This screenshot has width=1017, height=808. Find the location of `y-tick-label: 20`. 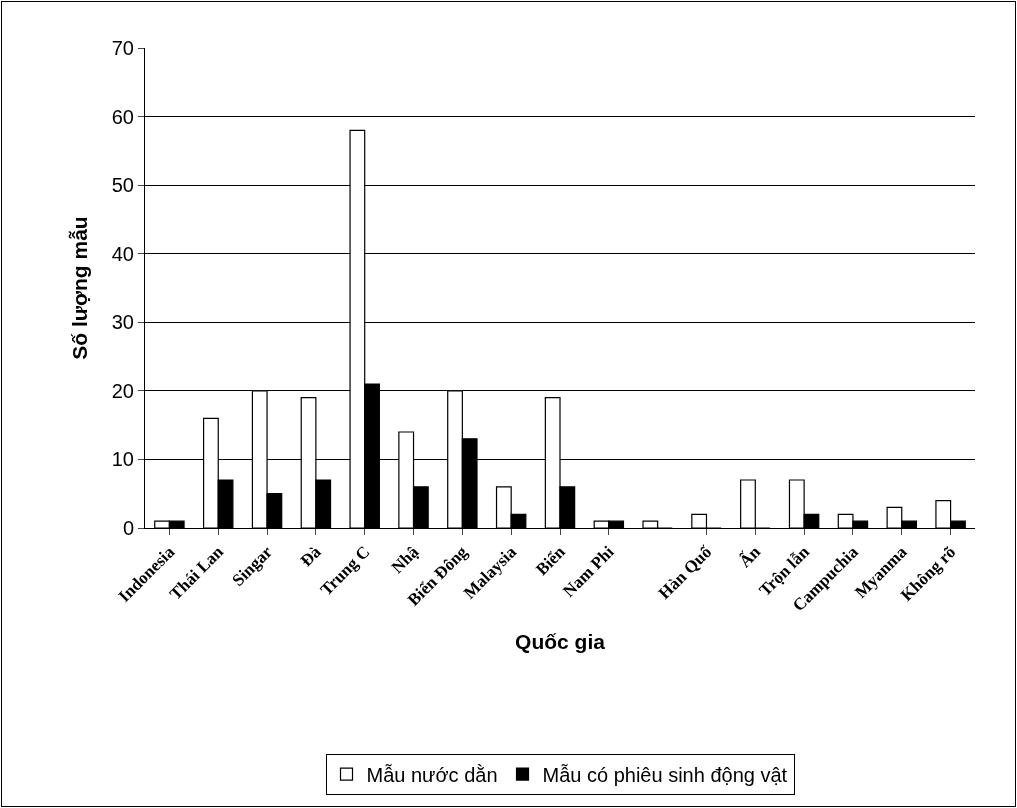

y-tick-label: 20 is located at coordinates (122, 390).